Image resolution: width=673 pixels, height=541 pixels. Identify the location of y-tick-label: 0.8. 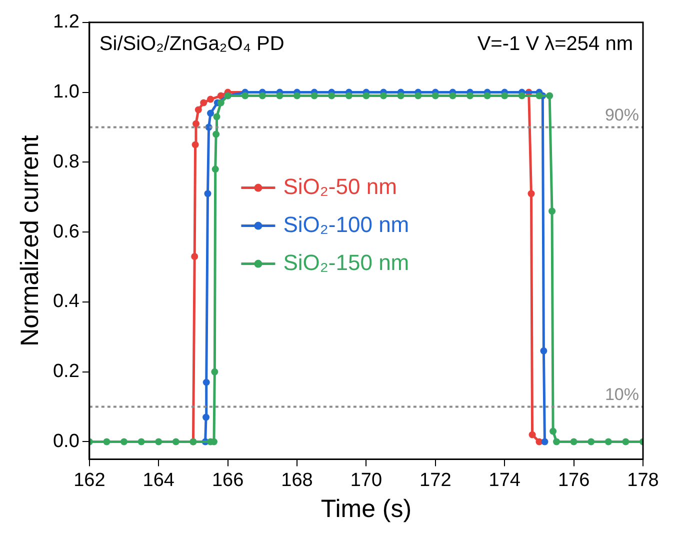
(66, 161).